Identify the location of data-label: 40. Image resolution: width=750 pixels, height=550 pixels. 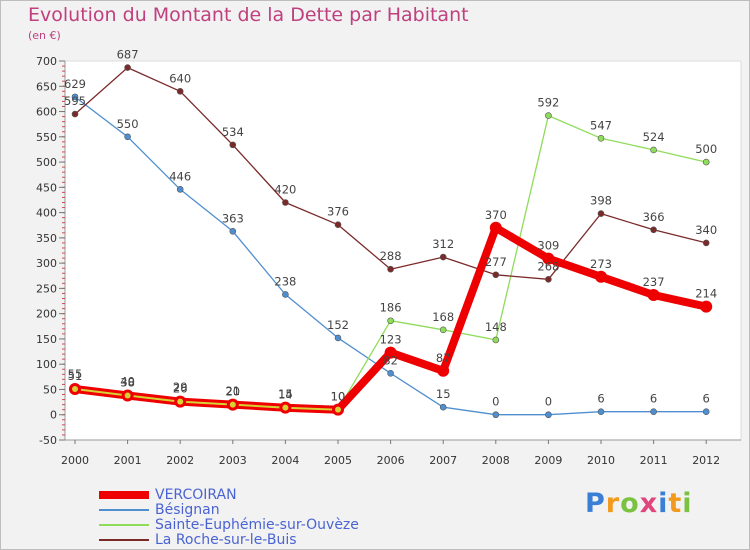
(127, 382).